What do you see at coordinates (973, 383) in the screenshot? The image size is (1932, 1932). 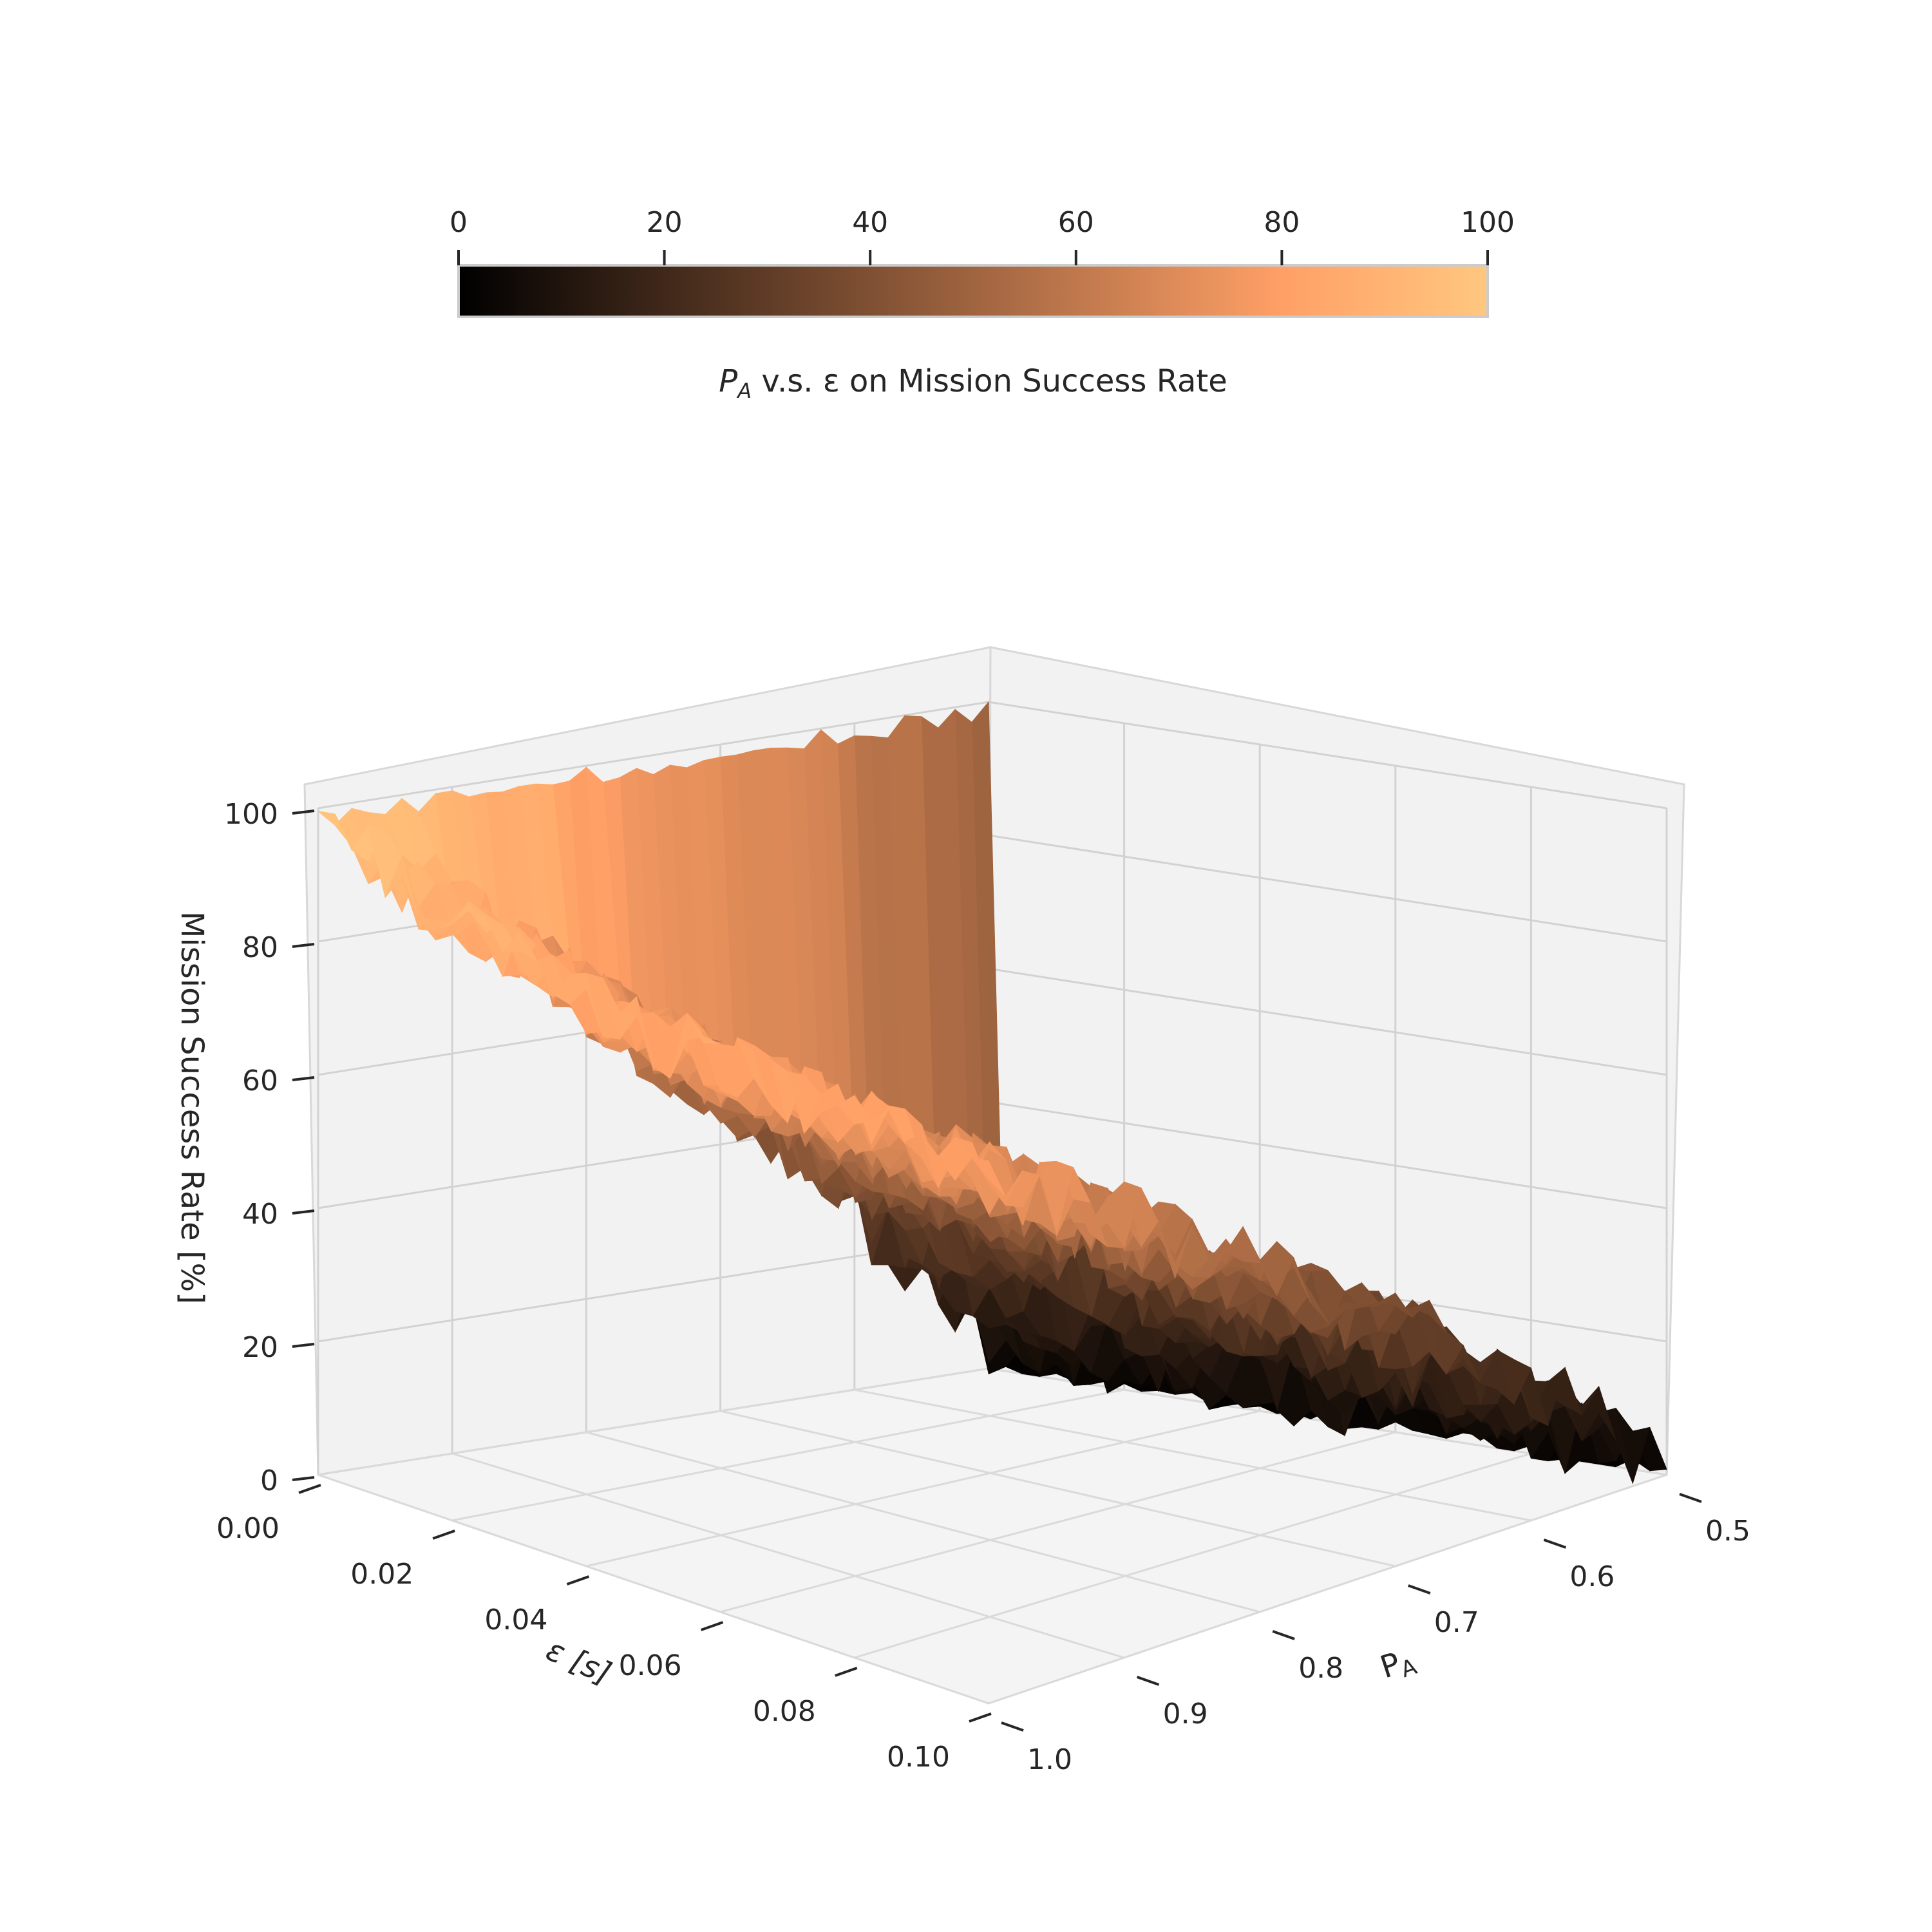 I see `colorbar-title: PA v.s. ε on Mission Success Rate` at bounding box center [973, 383].